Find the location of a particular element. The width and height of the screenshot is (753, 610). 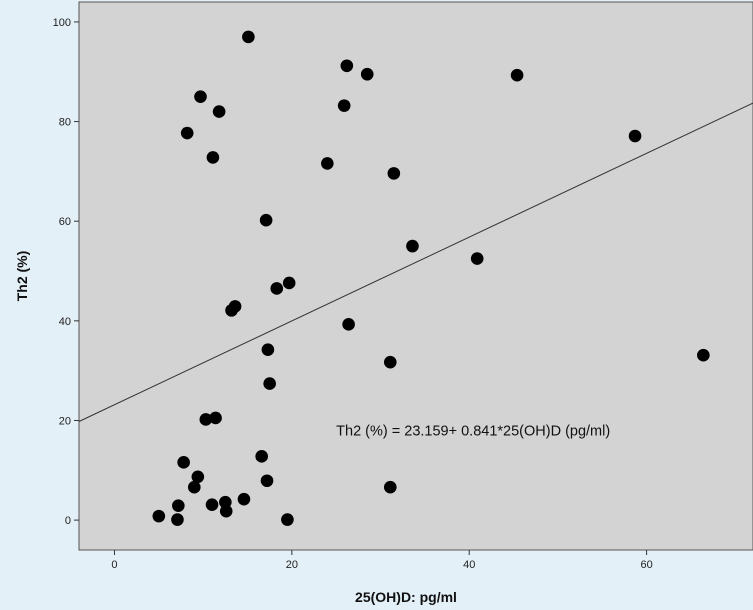

x-axis-title: 25(OH)D: pg/ml is located at coordinates (406, 597).